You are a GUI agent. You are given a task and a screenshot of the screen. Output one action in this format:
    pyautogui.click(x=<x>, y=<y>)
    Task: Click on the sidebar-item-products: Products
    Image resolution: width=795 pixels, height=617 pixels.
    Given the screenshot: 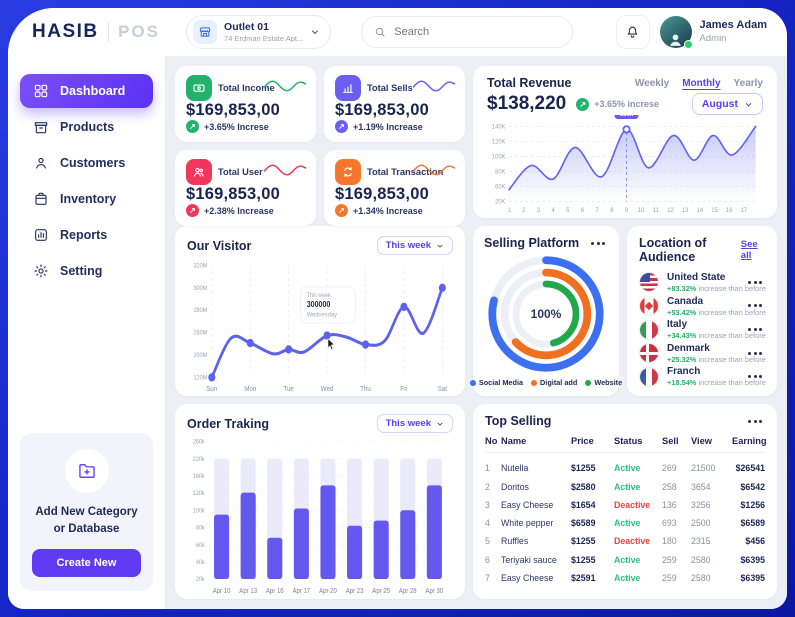 What is the action you would take?
    pyautogui.click(x=86, y=127)
    